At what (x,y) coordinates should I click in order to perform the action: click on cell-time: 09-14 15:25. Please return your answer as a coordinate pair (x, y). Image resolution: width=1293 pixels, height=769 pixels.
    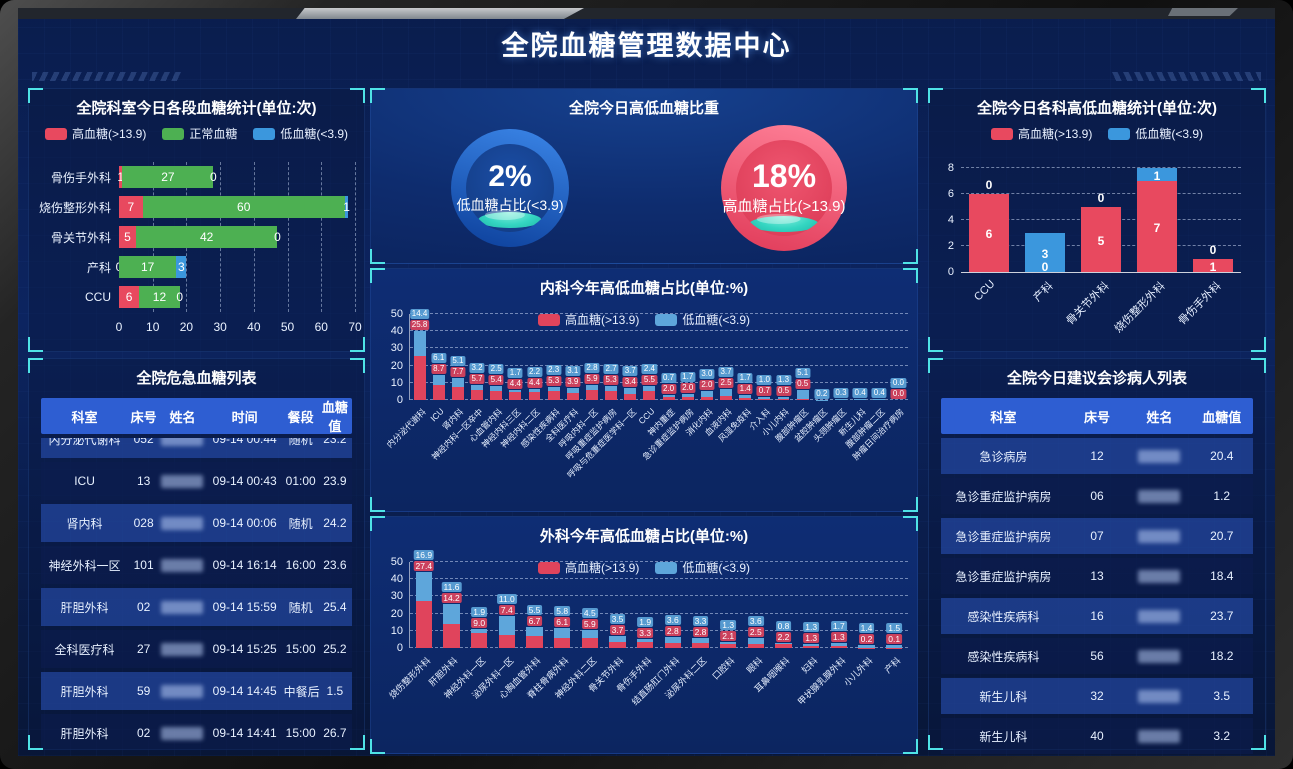
    Looking at the image, I should click on (244, 649).